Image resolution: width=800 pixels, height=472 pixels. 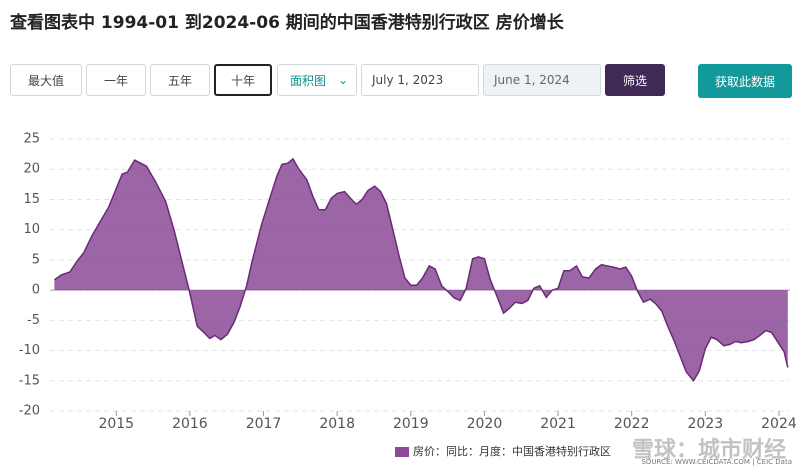 I want to click on range-button: 五年, so click(x=180, y=80).